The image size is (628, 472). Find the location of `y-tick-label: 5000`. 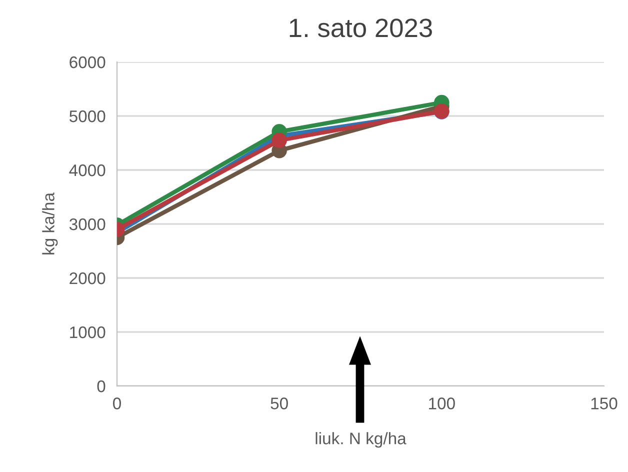

y-tick-label: 5000 is located at coordinates (87, 116).